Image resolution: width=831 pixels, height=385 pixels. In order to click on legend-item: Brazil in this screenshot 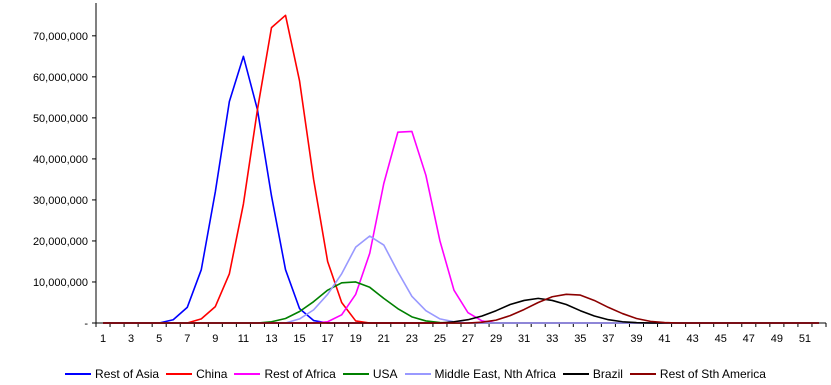, I will do `click(592, 374)`.